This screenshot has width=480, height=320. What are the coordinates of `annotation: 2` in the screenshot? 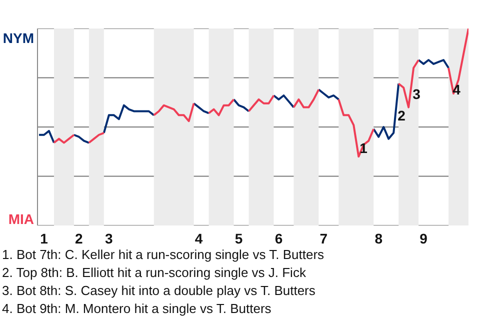 It's located at (402, 116).